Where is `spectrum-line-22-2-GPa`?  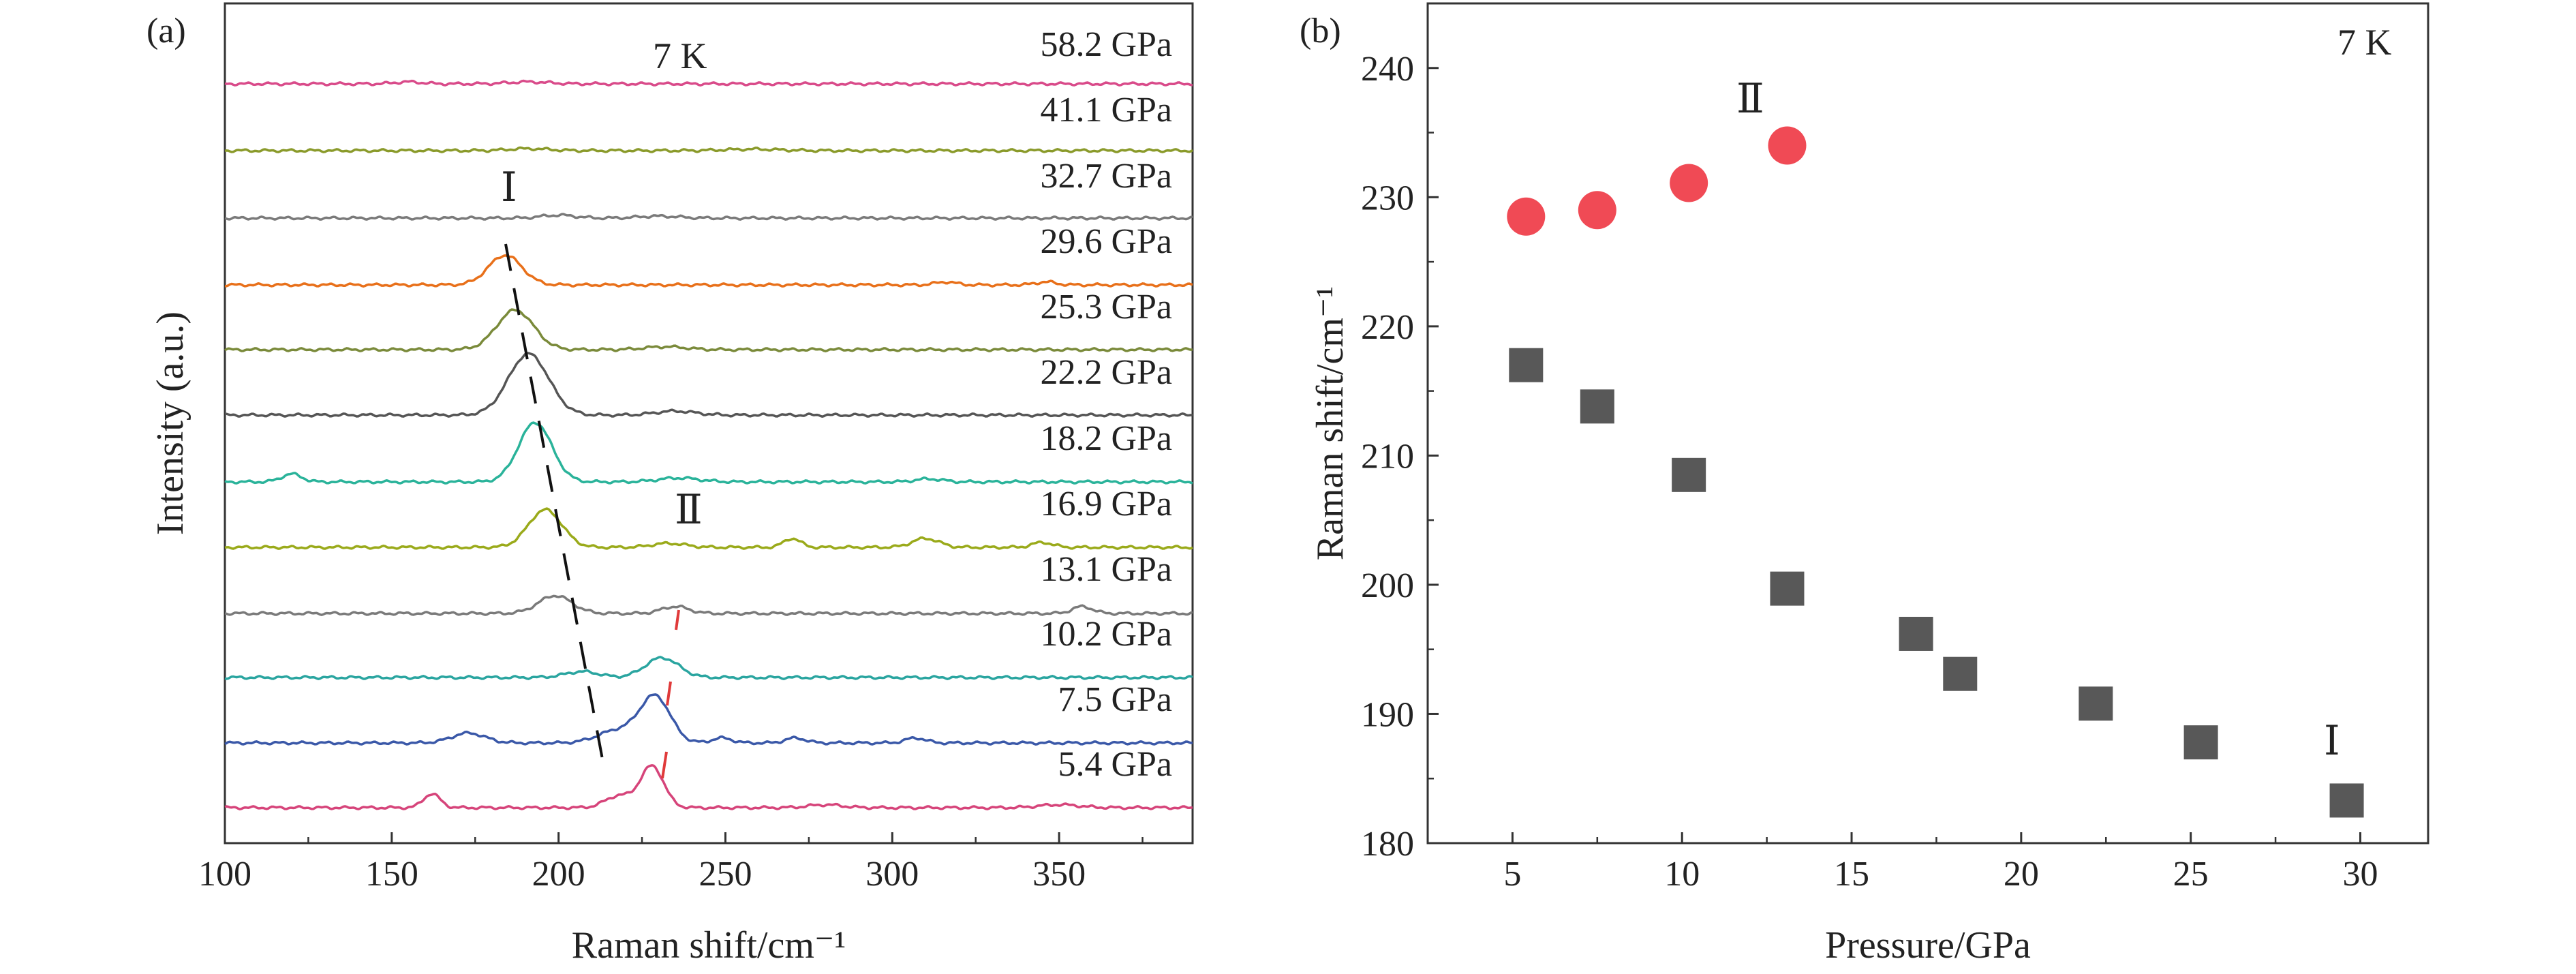 spectrum-line-22-2-GPa is located at coordinates (708, 385).